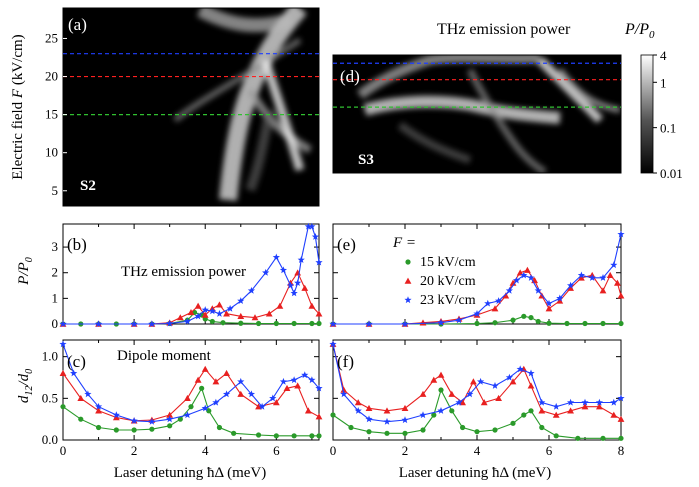 The height and width of the screenshot is (487, 699). I want to click on y-tick-label: 10, so click(51, 152).